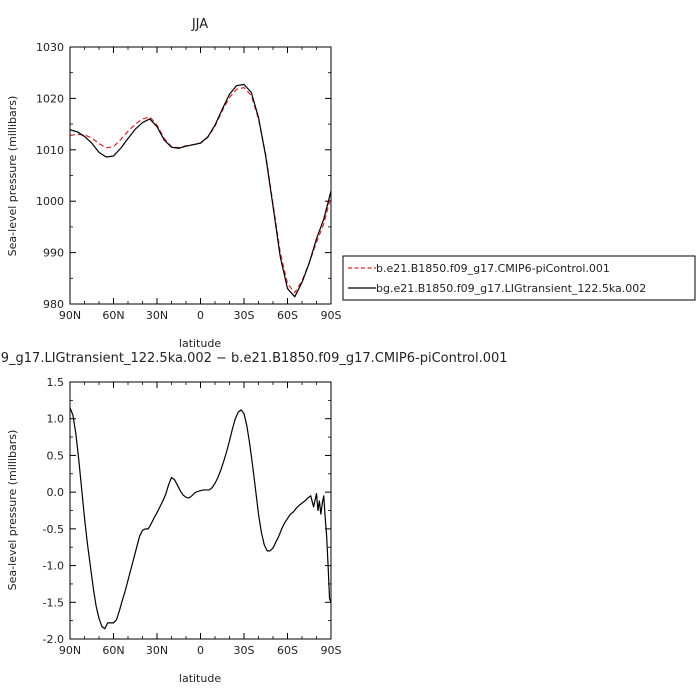  What do you see at coordinates (50, 47) in the screenshot?
I see `y-tick-label: 1030` at bounding box center [50, 47].